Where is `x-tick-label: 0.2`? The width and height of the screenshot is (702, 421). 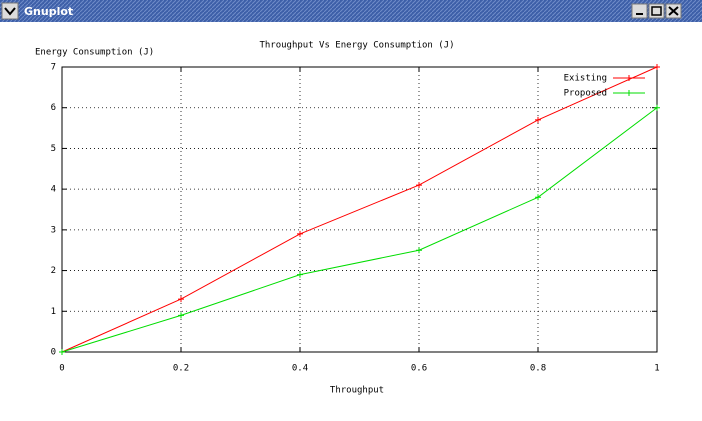
x-tick-label: 0.2 is located at coordinates (181, 369).